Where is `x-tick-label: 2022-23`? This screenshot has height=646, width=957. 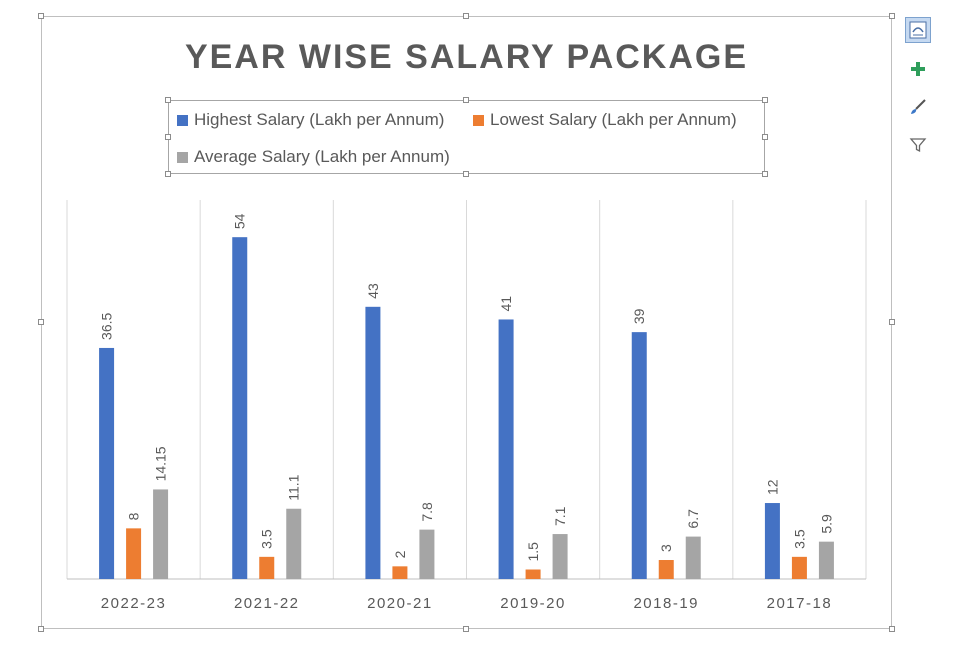
x-tick-label: 2022-23 is located at coordinates (134, 603).